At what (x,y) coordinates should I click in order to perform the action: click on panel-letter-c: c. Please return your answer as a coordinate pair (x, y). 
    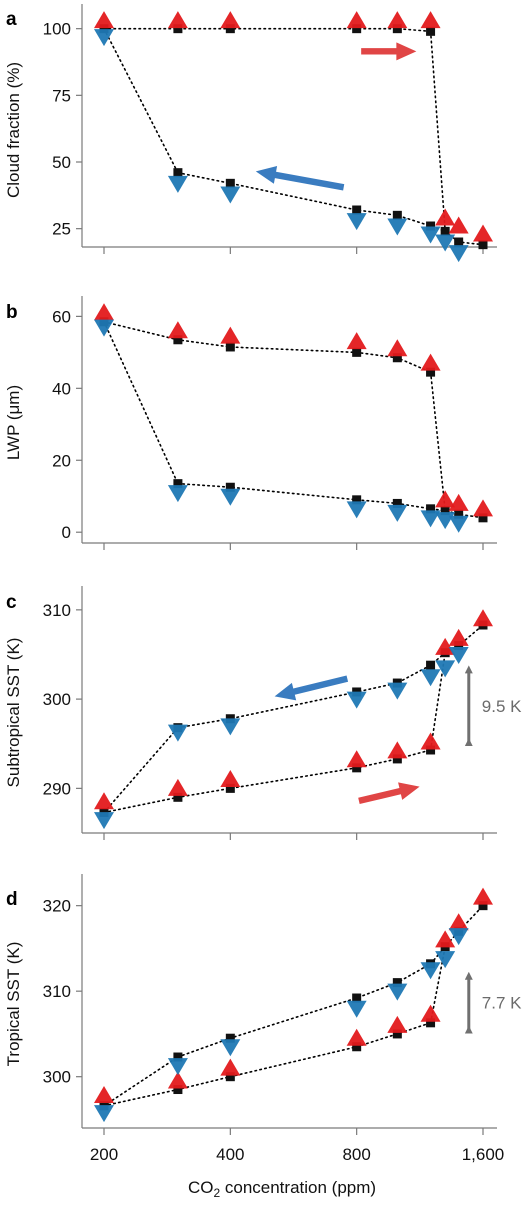
    Looking at the image, I should click on (11, 602).